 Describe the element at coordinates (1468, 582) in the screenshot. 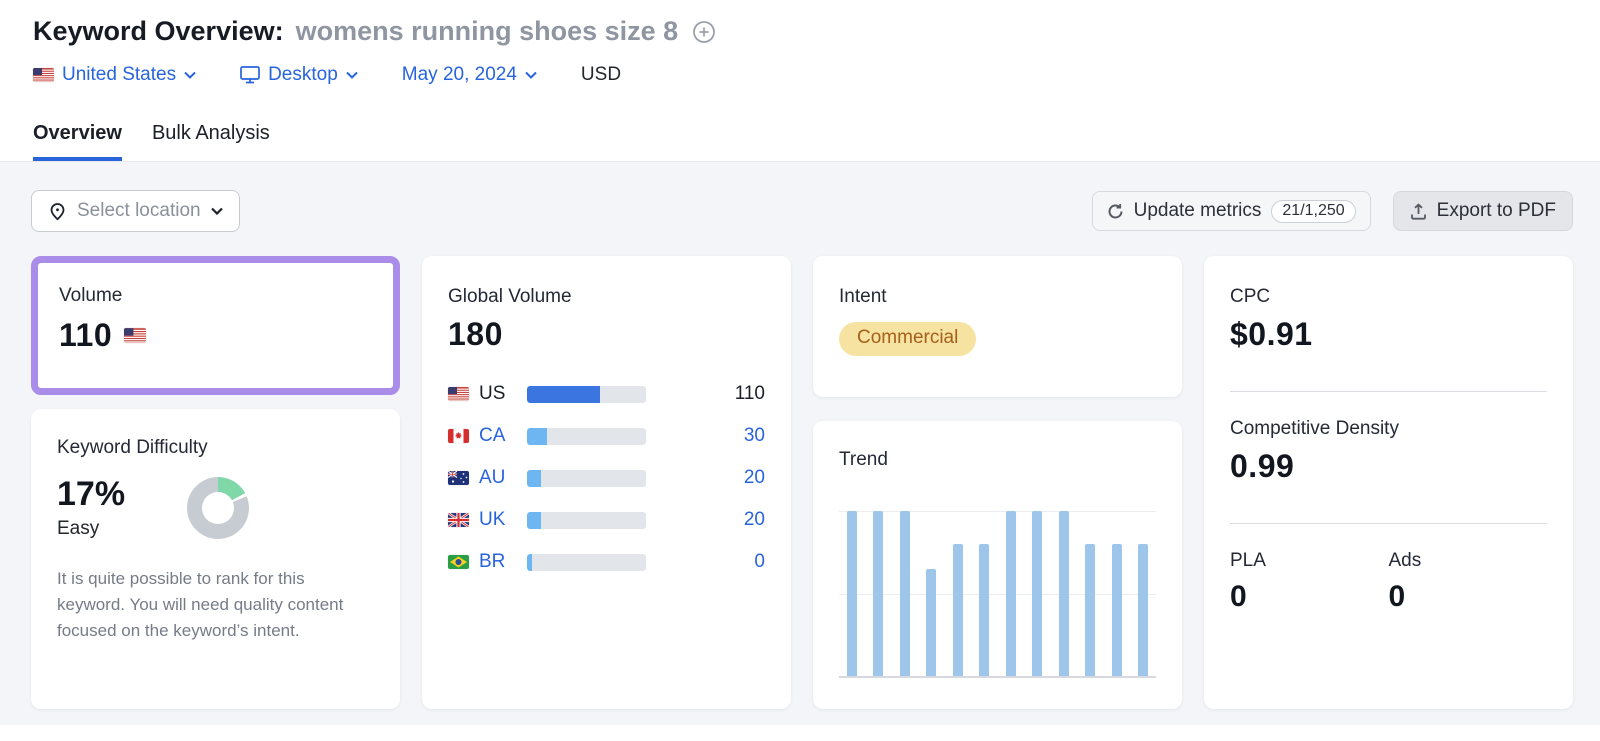

I see `ads-block: Ads 0` at that location.